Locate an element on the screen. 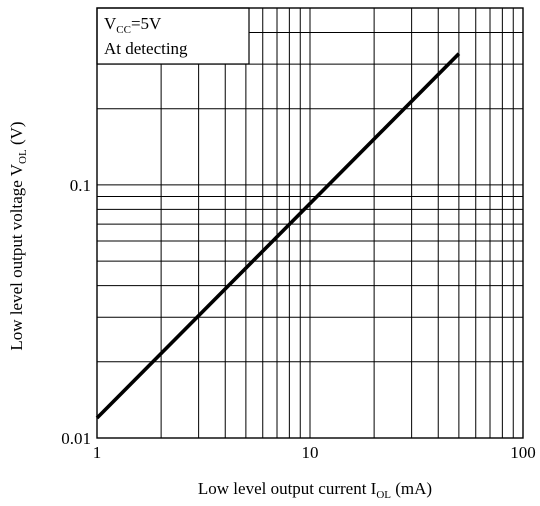  annotation-line-2: At detecting is located at coordinates (146, 48).